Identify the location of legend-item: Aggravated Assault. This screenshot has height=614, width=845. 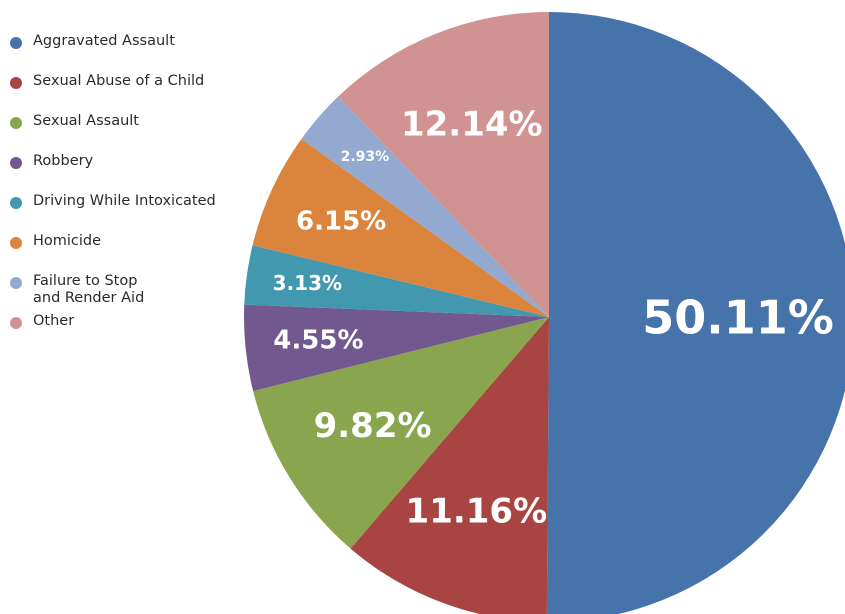
(113, 53).